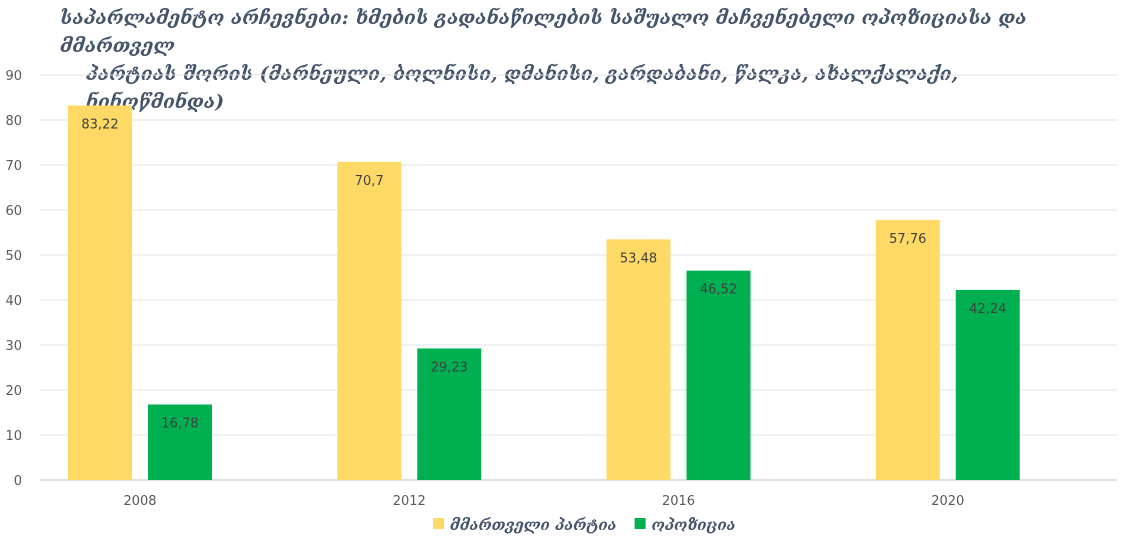 Image resolution: width=1132 pixels, height=548 pixels. I want to click on legend: მმართველი პარტია ოპოზიცია, so click(584, 525).